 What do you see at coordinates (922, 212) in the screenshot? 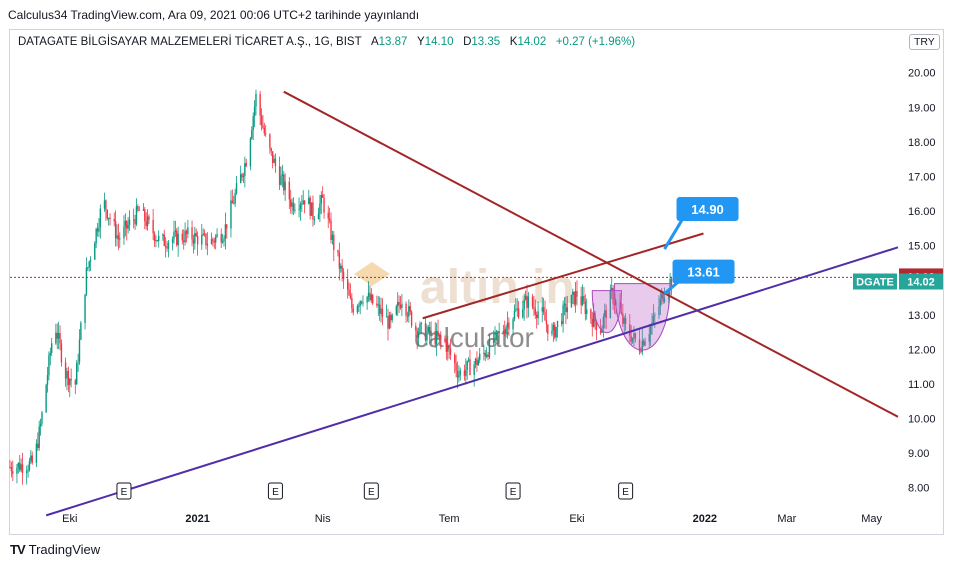
I see `y-tick-label: 16.00` at bounding box center [922, 212].